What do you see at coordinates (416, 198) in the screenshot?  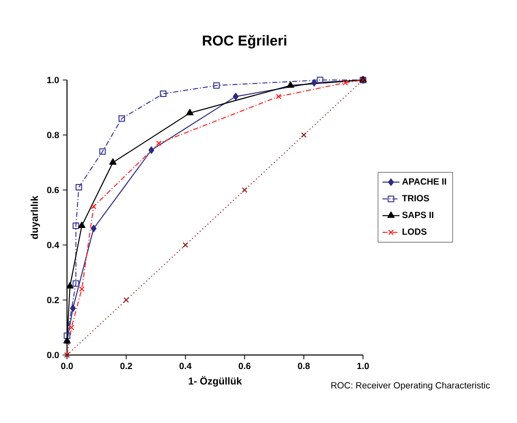 I see `legend-label: TRIOS` at bounding box center [416, 198].